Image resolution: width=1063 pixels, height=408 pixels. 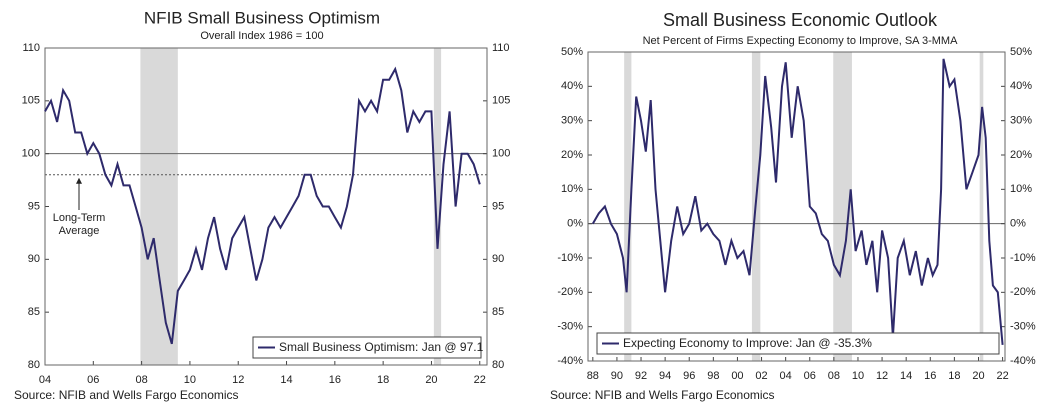 What do you see at coordinates (572, 189) in the screenshot?
I see `y-tick-label: 10%` at bounding box center [572, 189].